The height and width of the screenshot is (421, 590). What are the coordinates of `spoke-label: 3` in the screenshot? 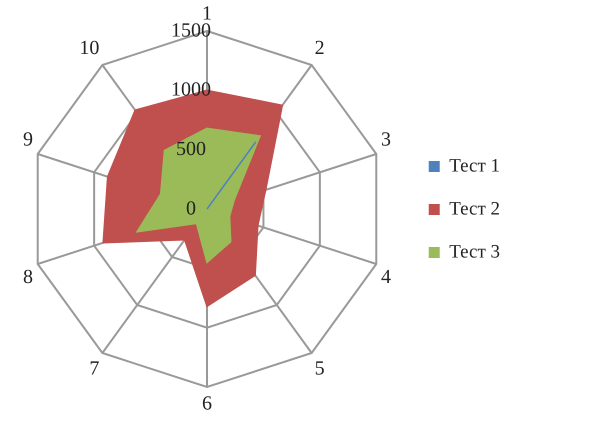 It's located at (386, 139).